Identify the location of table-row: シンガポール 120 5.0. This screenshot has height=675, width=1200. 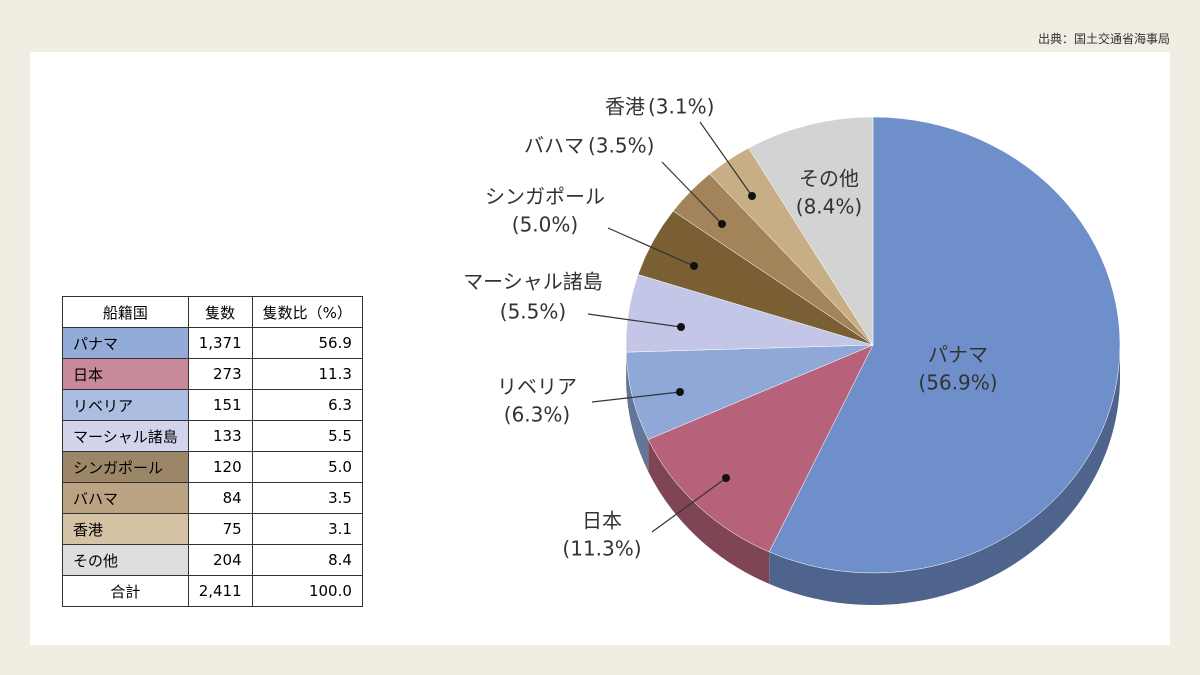
(212, 467).